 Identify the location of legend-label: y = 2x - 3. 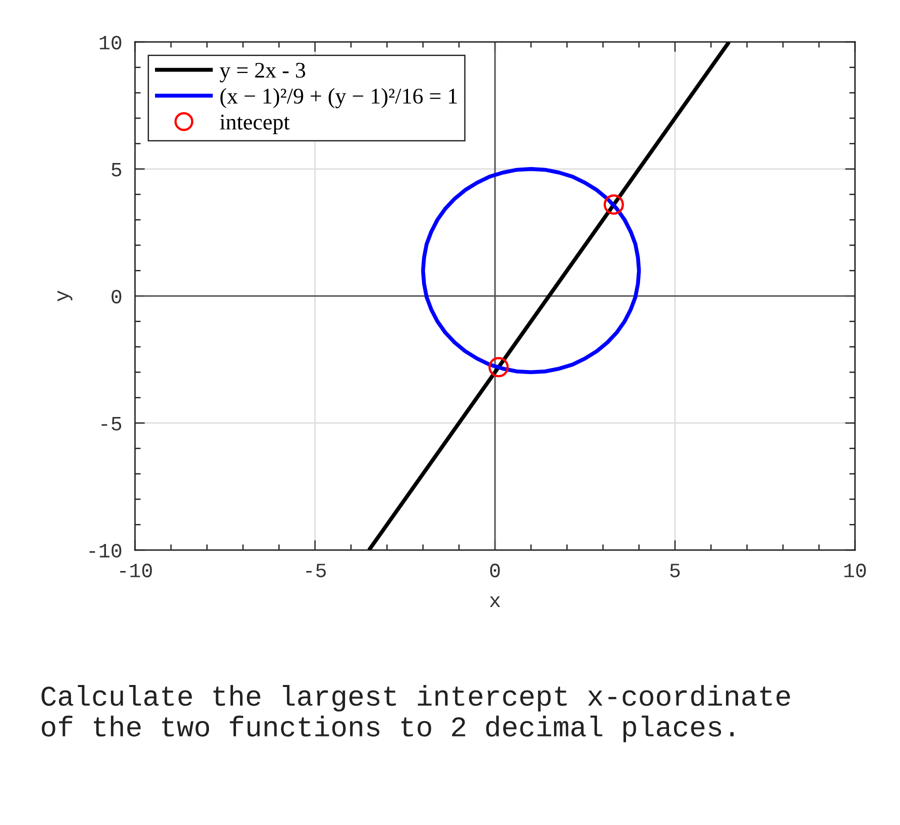
(263, 72).